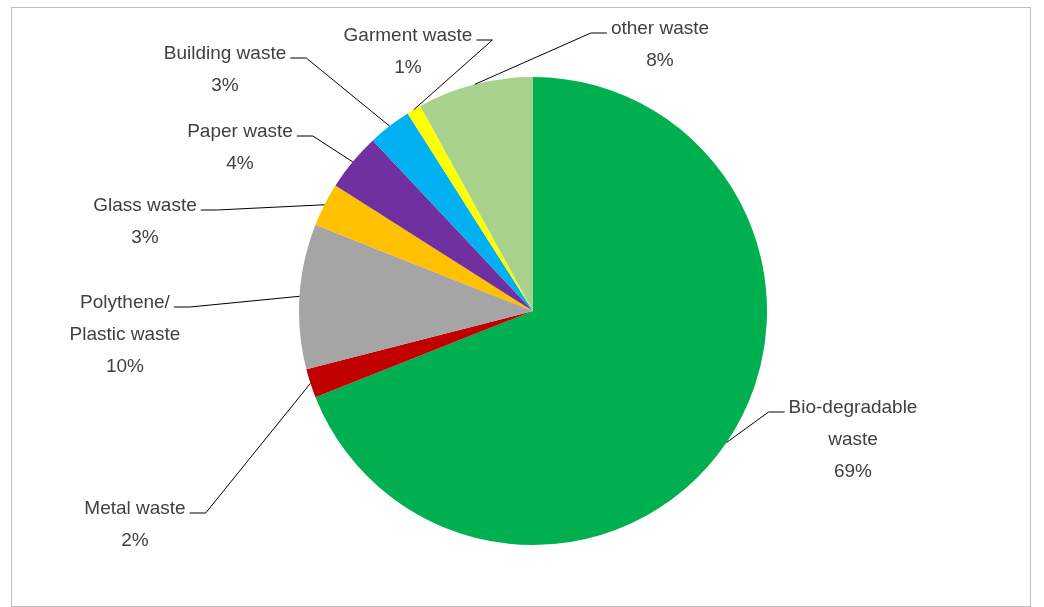 This screenshot has width=1044, height=607. What do you see at coordinates (853, 471) in the screenshot?
I see `data-label: 69%` at bounding box center [853, 471].